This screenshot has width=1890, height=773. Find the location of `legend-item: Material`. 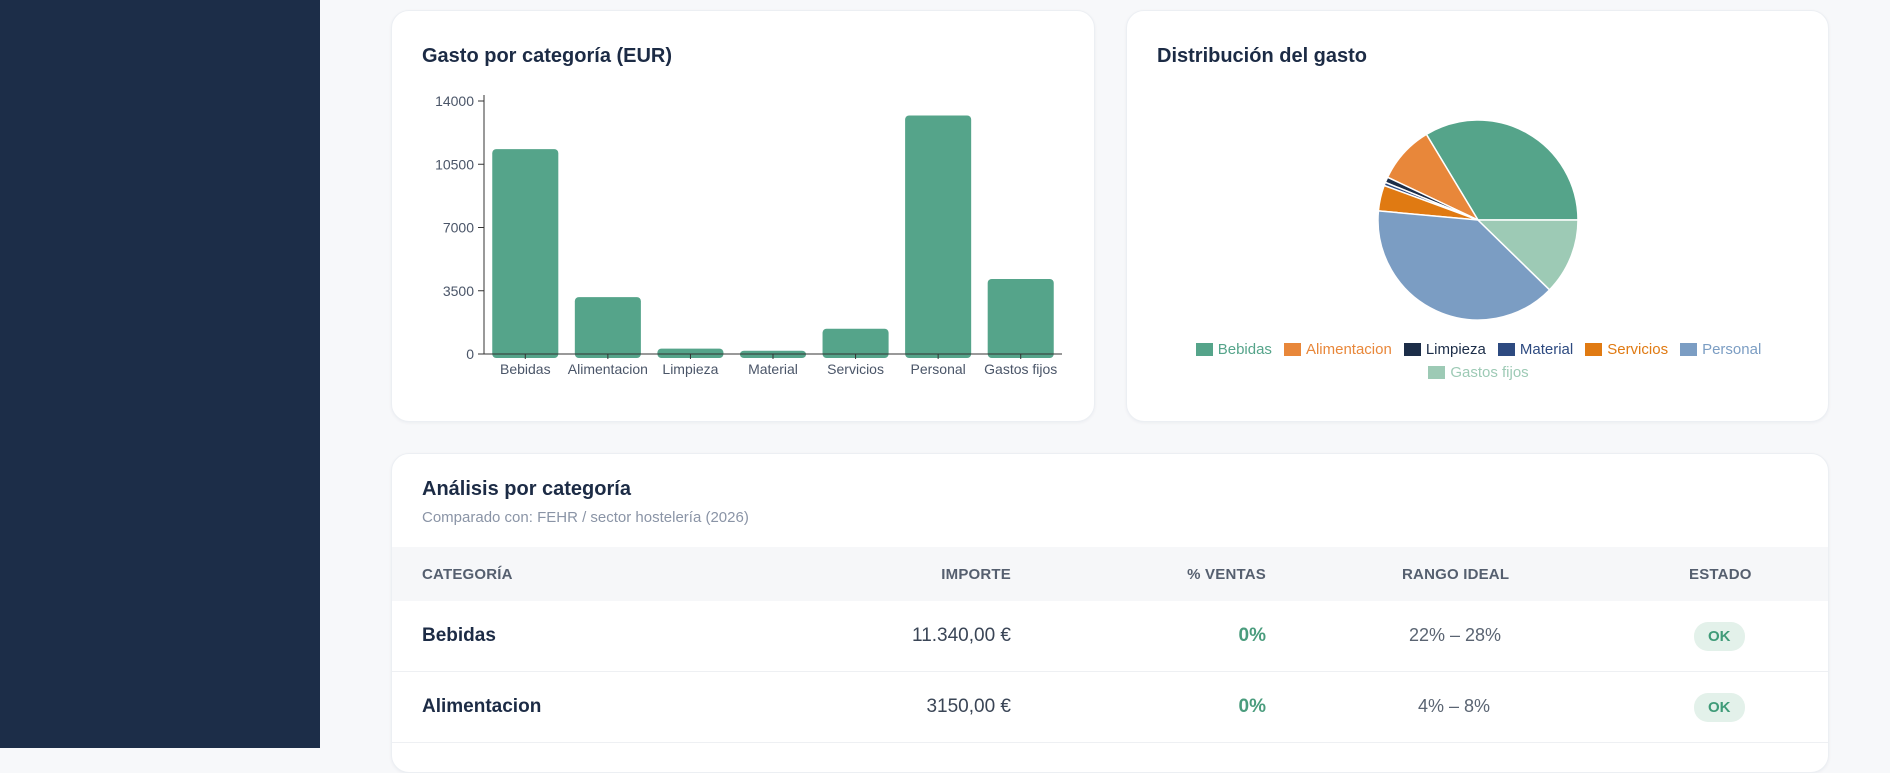

legend-item: Material is located at coordinates (1535, 349).